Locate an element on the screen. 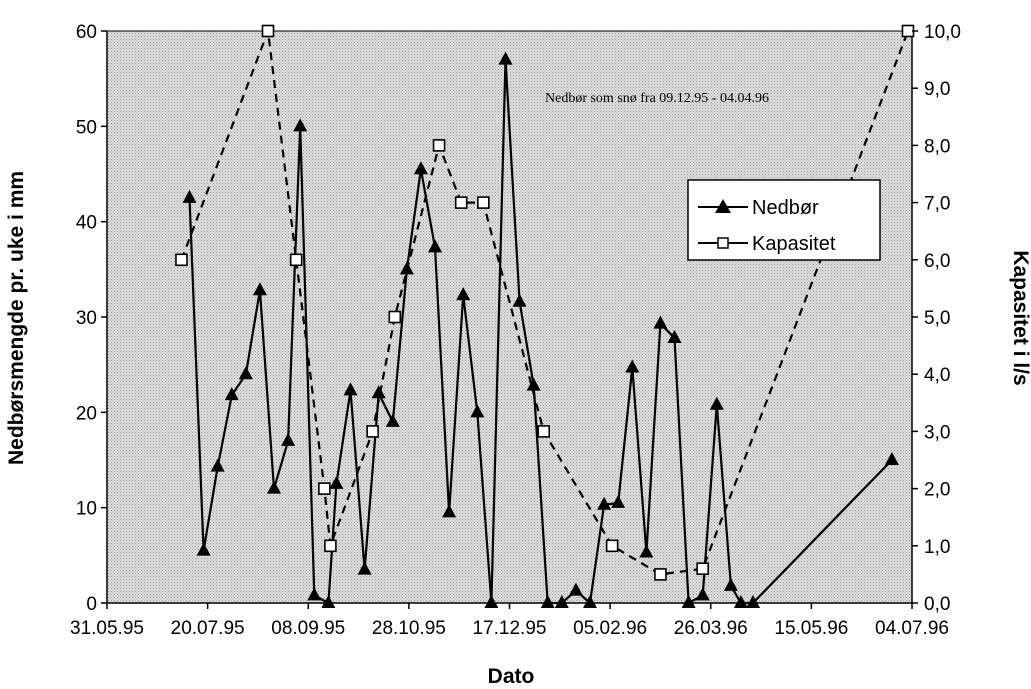  y2-tick-label: 9,0 is located at coordinates (937, 89).